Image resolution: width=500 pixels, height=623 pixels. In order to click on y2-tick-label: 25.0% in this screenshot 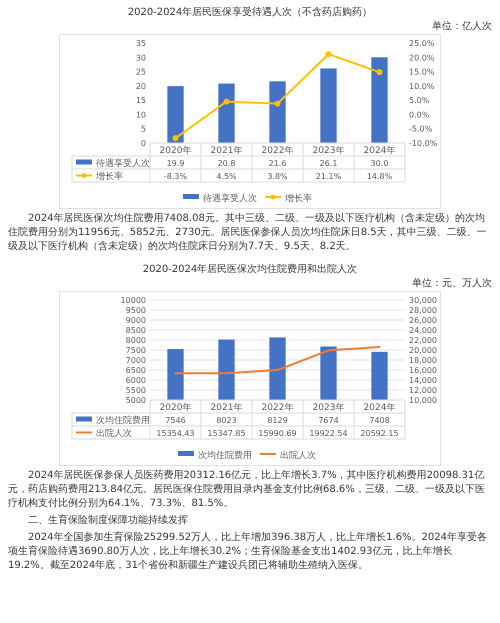, I will do `click(422, 43)`.